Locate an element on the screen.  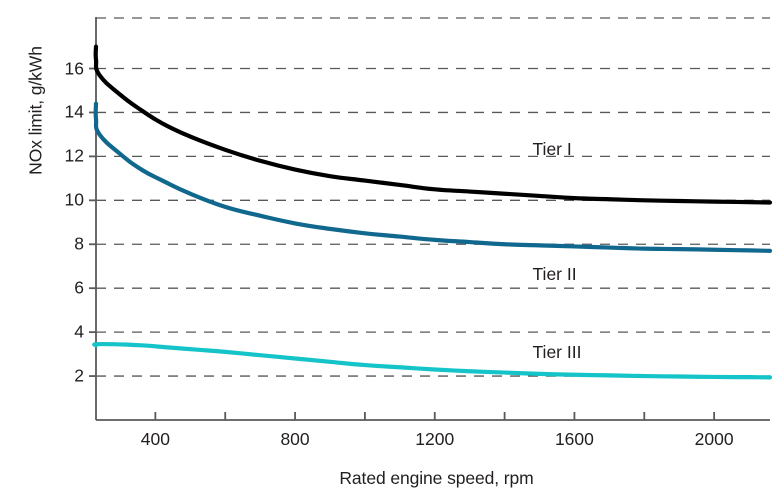
y-tick-label: 12 is located at coordinates (74, 155).